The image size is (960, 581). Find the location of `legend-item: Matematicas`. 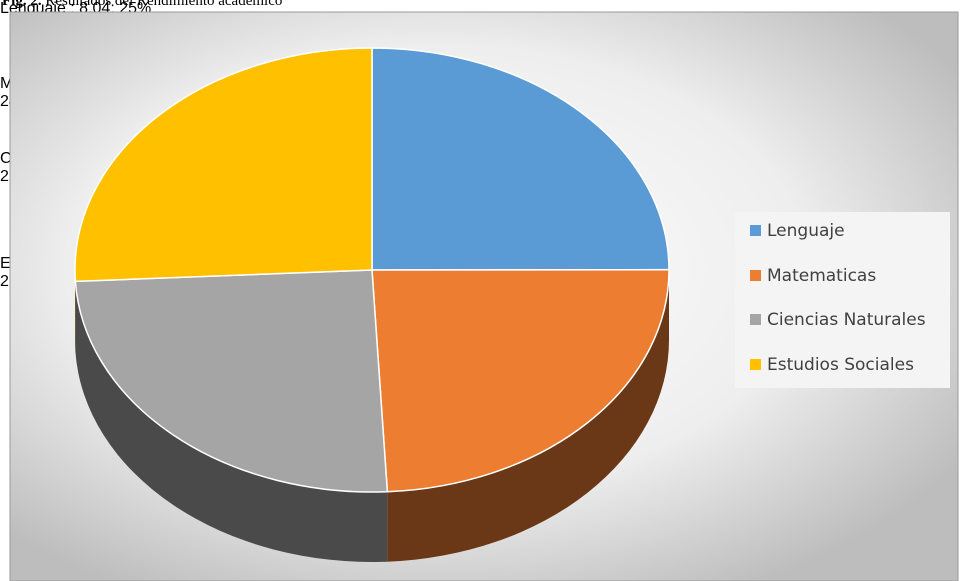

legend-item: Matematicas is located at coordinates (813, 276).